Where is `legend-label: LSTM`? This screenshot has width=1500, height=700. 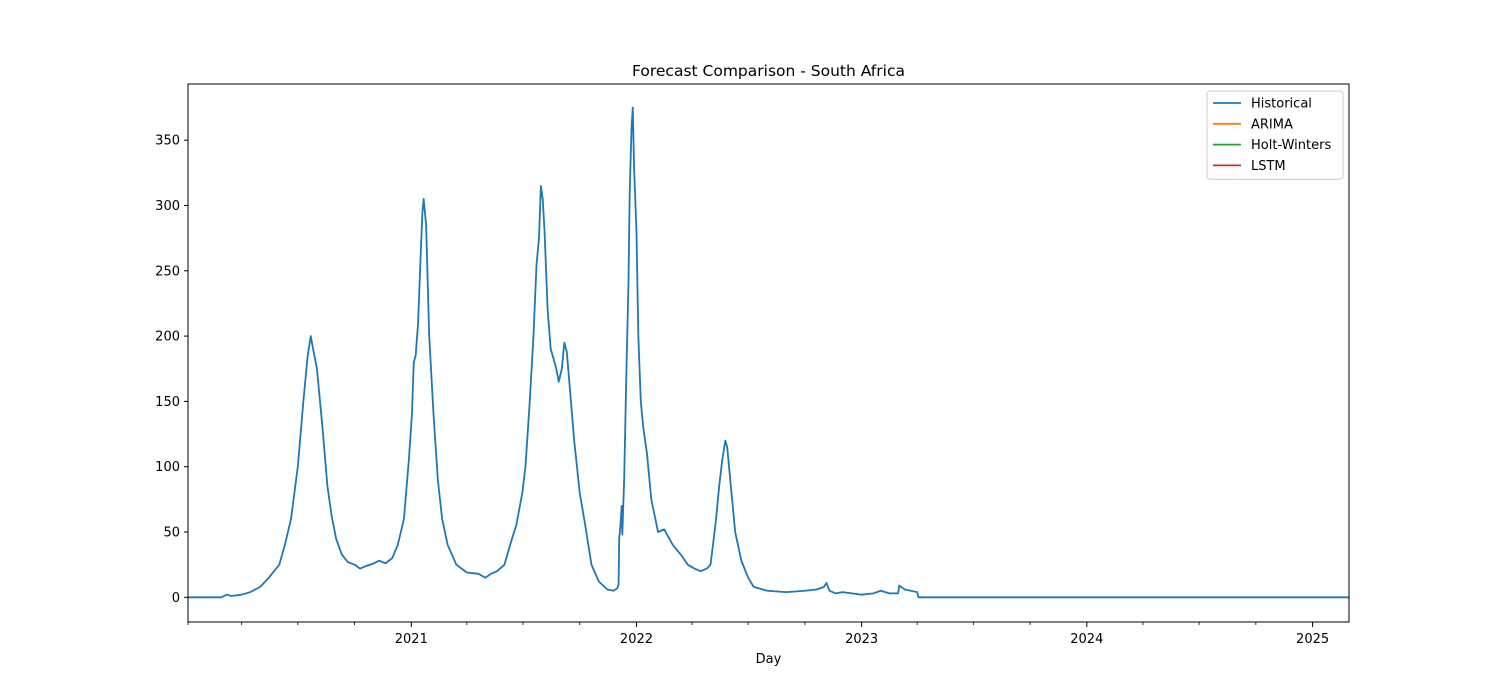
legend-label: LSTM is located at coordinates (1268, 166).